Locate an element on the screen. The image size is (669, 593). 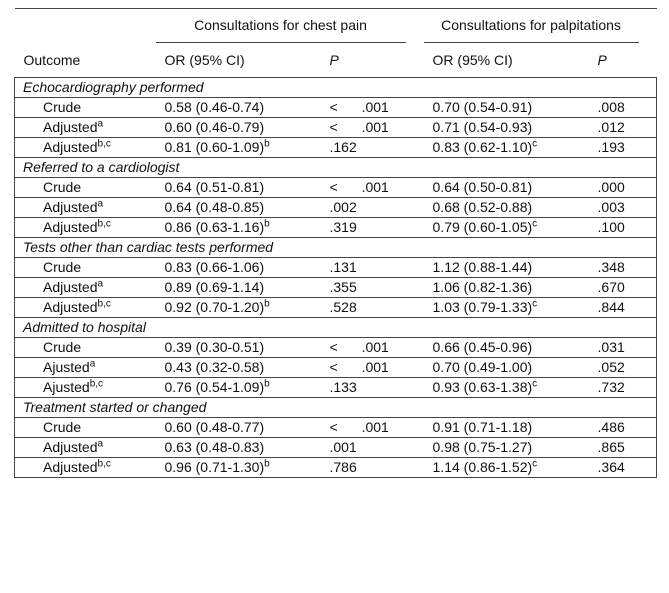
odds-ratio-text: 0.58 (0.46-0.74) is located at coordinates (214, 107).